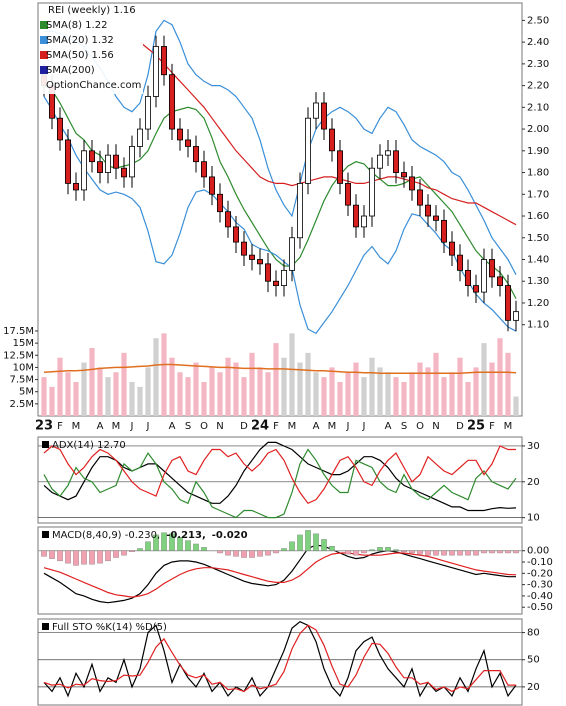 The image size is (566, 706). Describe the element at coordinates (70, 70) in the screenshot. I see `legend-label: SMA(200)` at that location.